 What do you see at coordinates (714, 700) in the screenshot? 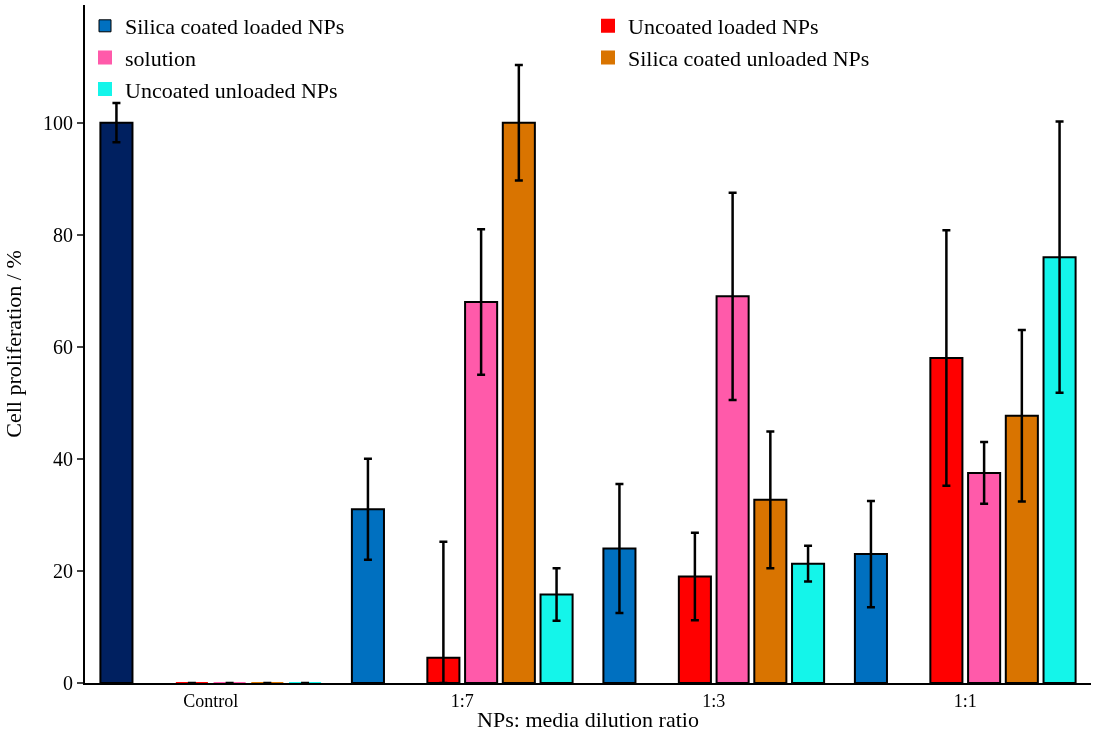
I see `x-tick-label: 1:3` at bounding box center [714, 700].